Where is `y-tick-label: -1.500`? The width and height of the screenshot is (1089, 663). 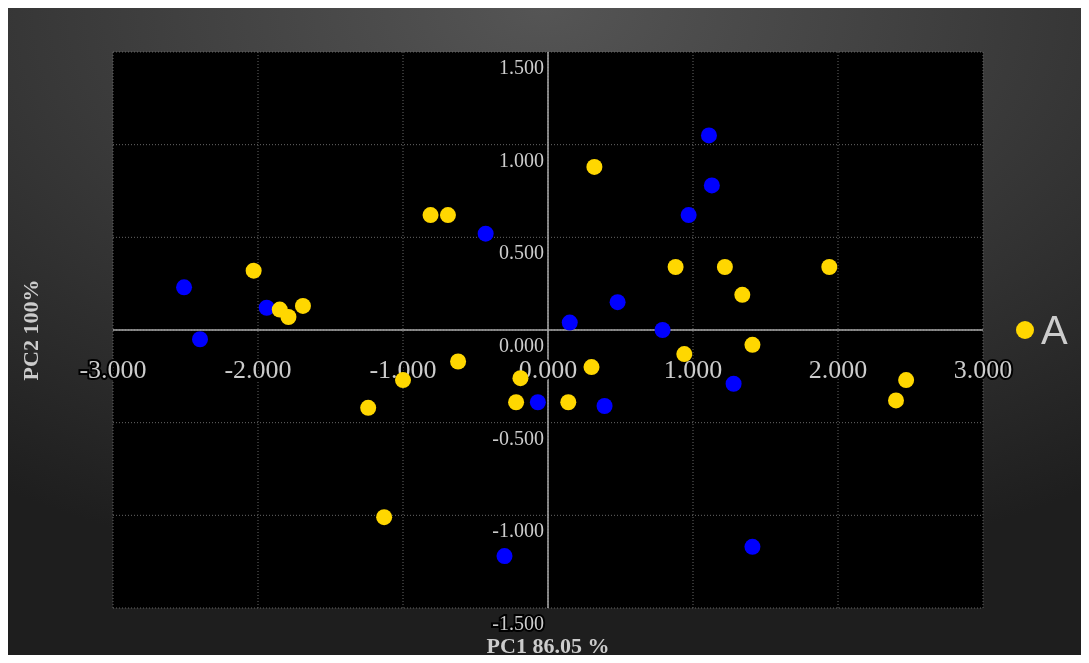
y-tick-label: -1.500 is located at coordinates (518, 623).